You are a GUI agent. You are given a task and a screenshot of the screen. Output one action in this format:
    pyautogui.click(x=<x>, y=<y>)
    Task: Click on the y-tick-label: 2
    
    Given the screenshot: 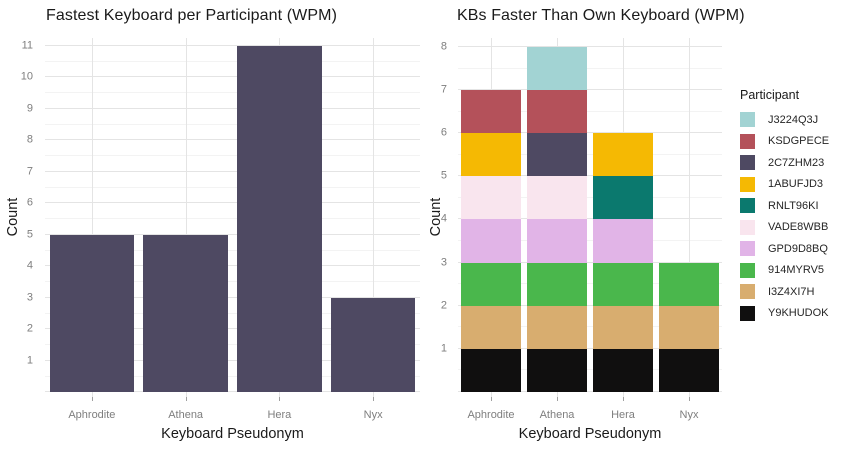 What is the action you would take?
    pyautogui.click(x=443, y=305)
    